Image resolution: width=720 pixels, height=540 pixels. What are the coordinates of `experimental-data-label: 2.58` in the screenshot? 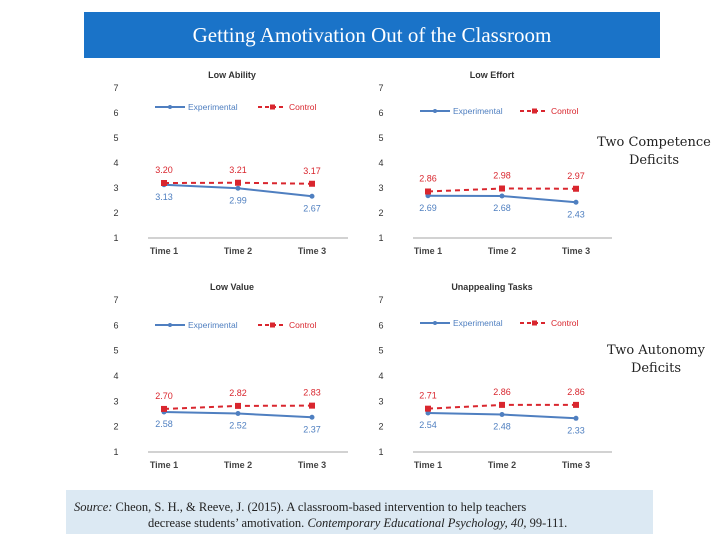 It's located at (164, 424).